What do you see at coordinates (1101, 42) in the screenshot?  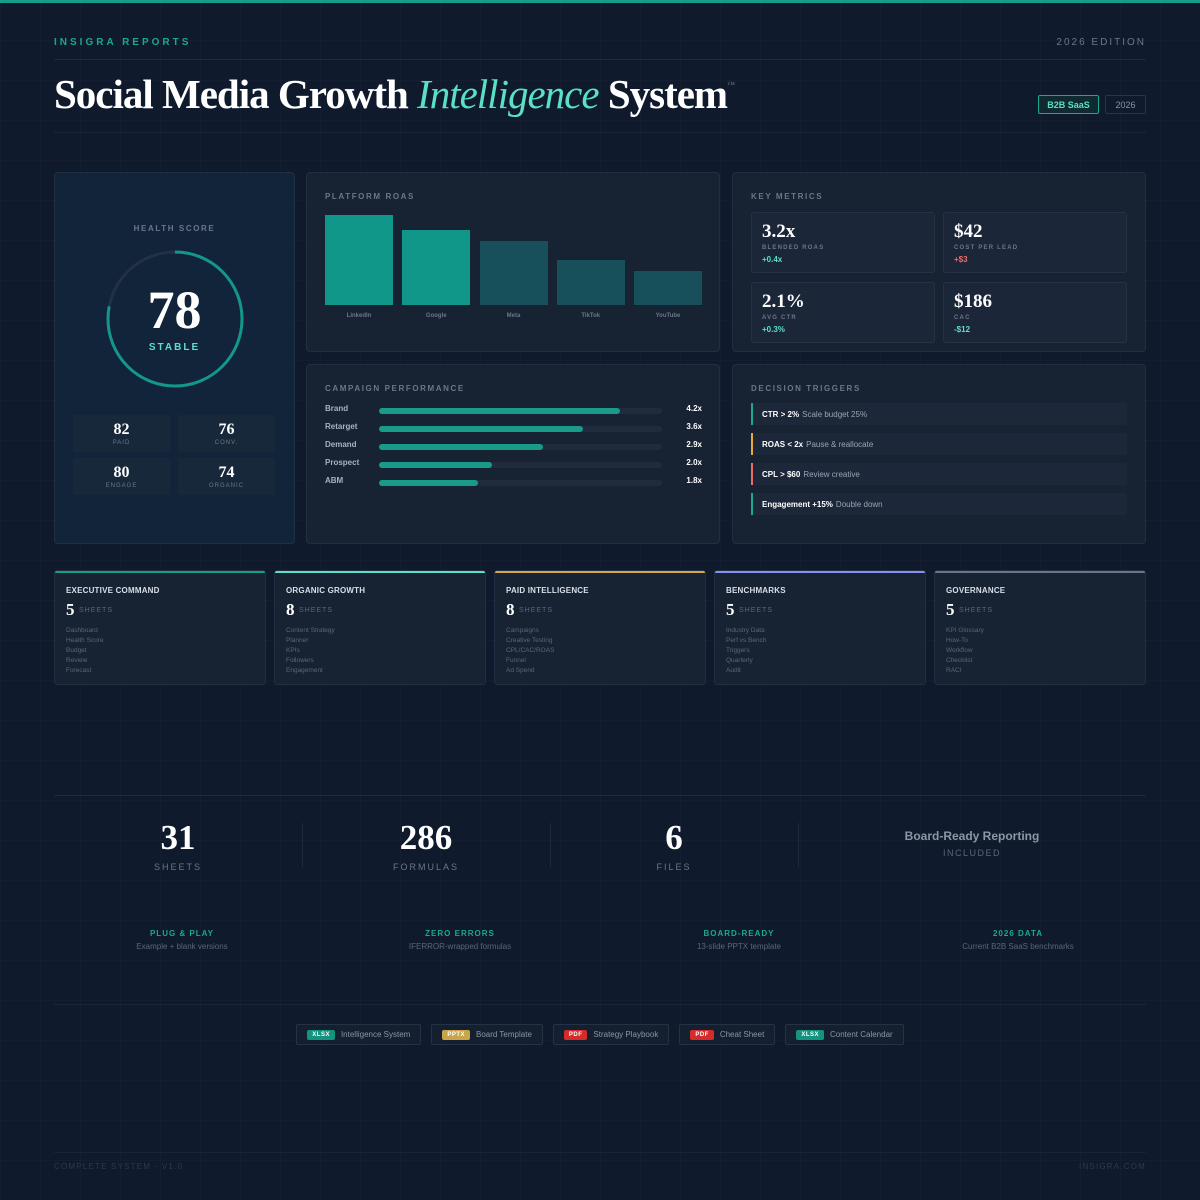 I see `edition-label: 2026 EDITION` at bounding box center [1101, 42].